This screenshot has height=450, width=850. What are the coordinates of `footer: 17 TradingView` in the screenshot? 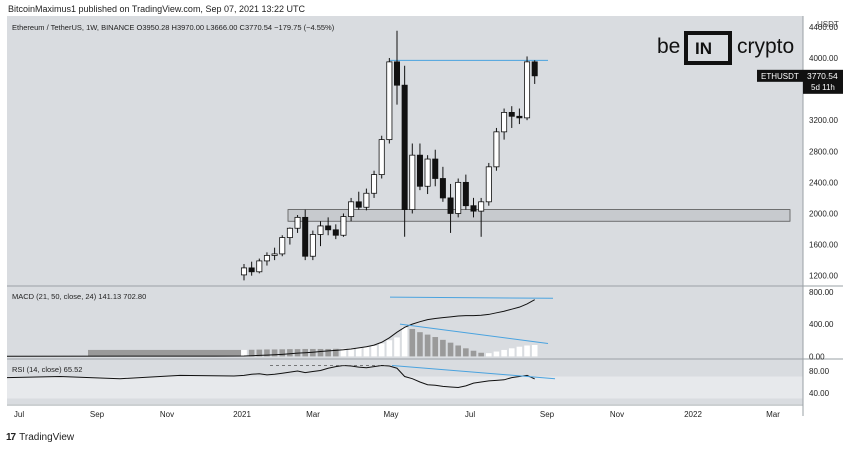 It's located at (40, 437).